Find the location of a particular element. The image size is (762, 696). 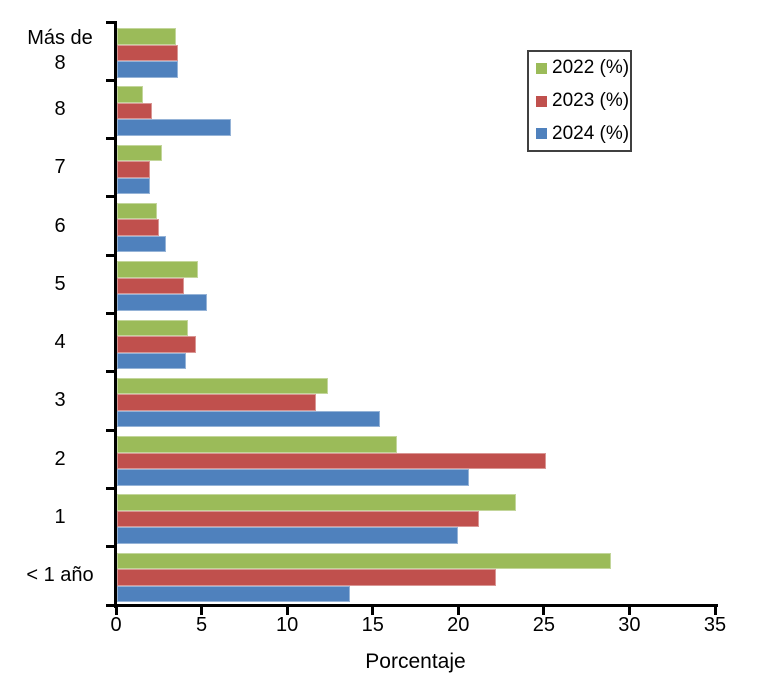

bar-2022-cat2 is located at coordinates (140, 153).